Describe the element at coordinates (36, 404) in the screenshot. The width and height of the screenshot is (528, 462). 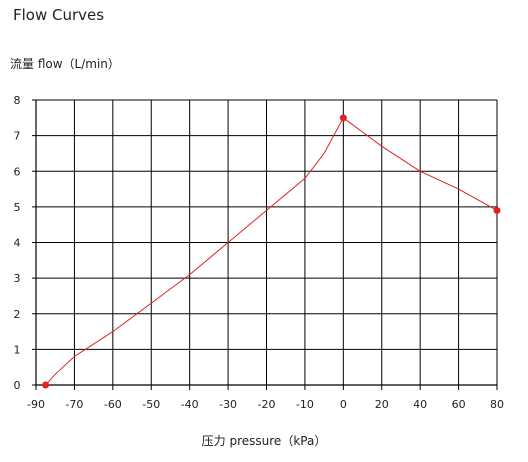
I see `x-tick-label: -90` at that location.